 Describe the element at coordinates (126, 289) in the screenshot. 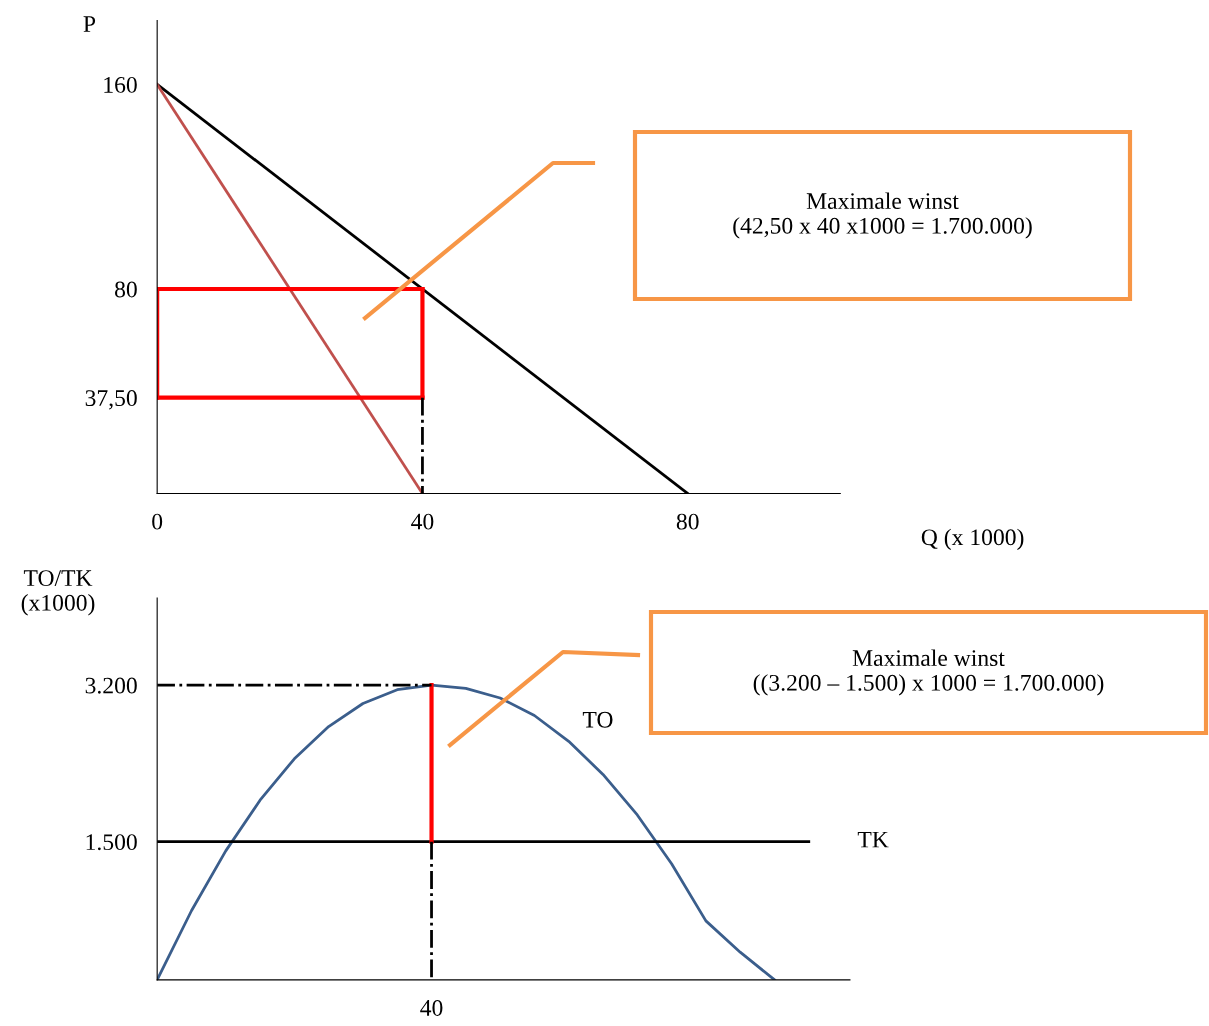

I see `y-tick-label: 80` at that location.